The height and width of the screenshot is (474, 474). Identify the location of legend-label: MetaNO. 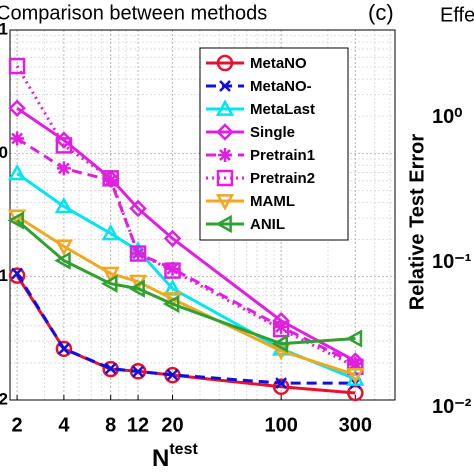
(278, 63).